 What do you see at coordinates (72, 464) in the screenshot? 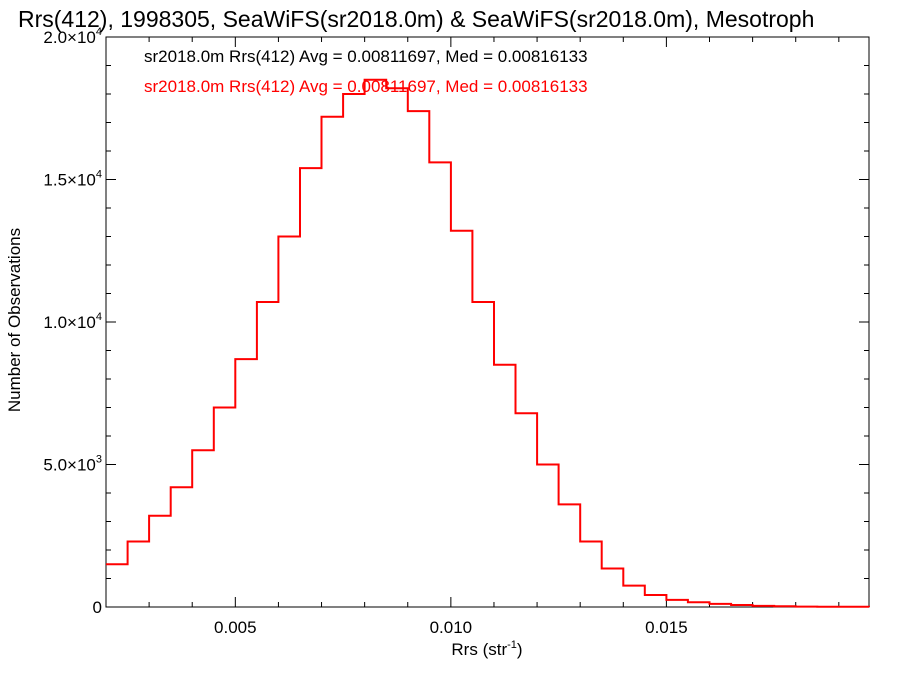
I see `y-tick-label: 5.0×10³` at bounding box center [72, 464].